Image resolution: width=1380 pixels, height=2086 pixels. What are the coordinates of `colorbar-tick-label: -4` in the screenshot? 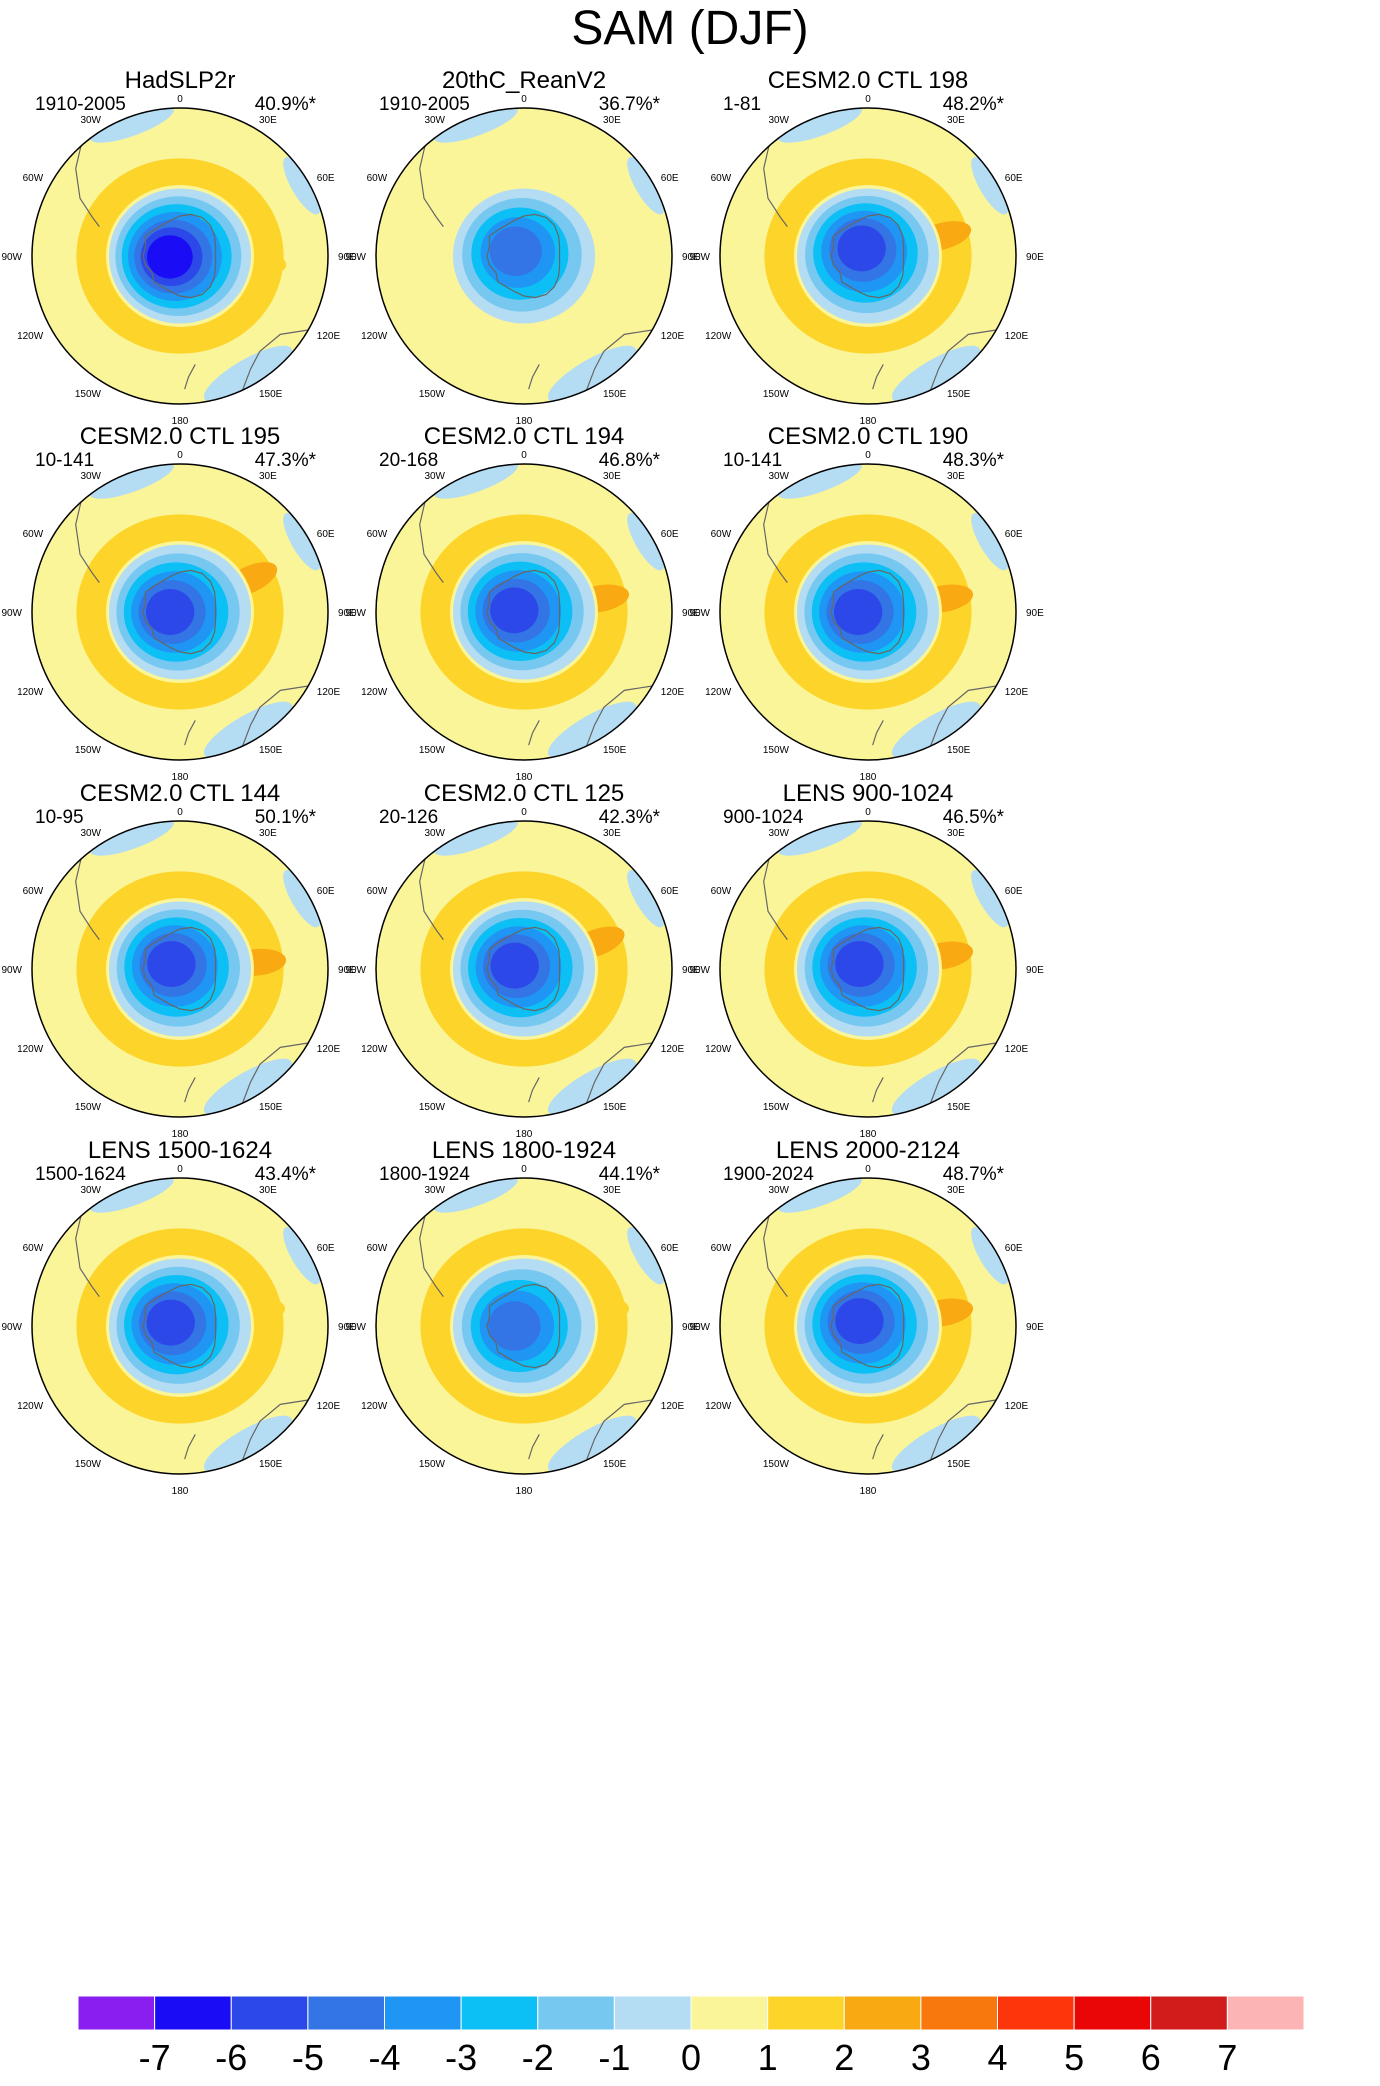 It's located at (384, 2057).